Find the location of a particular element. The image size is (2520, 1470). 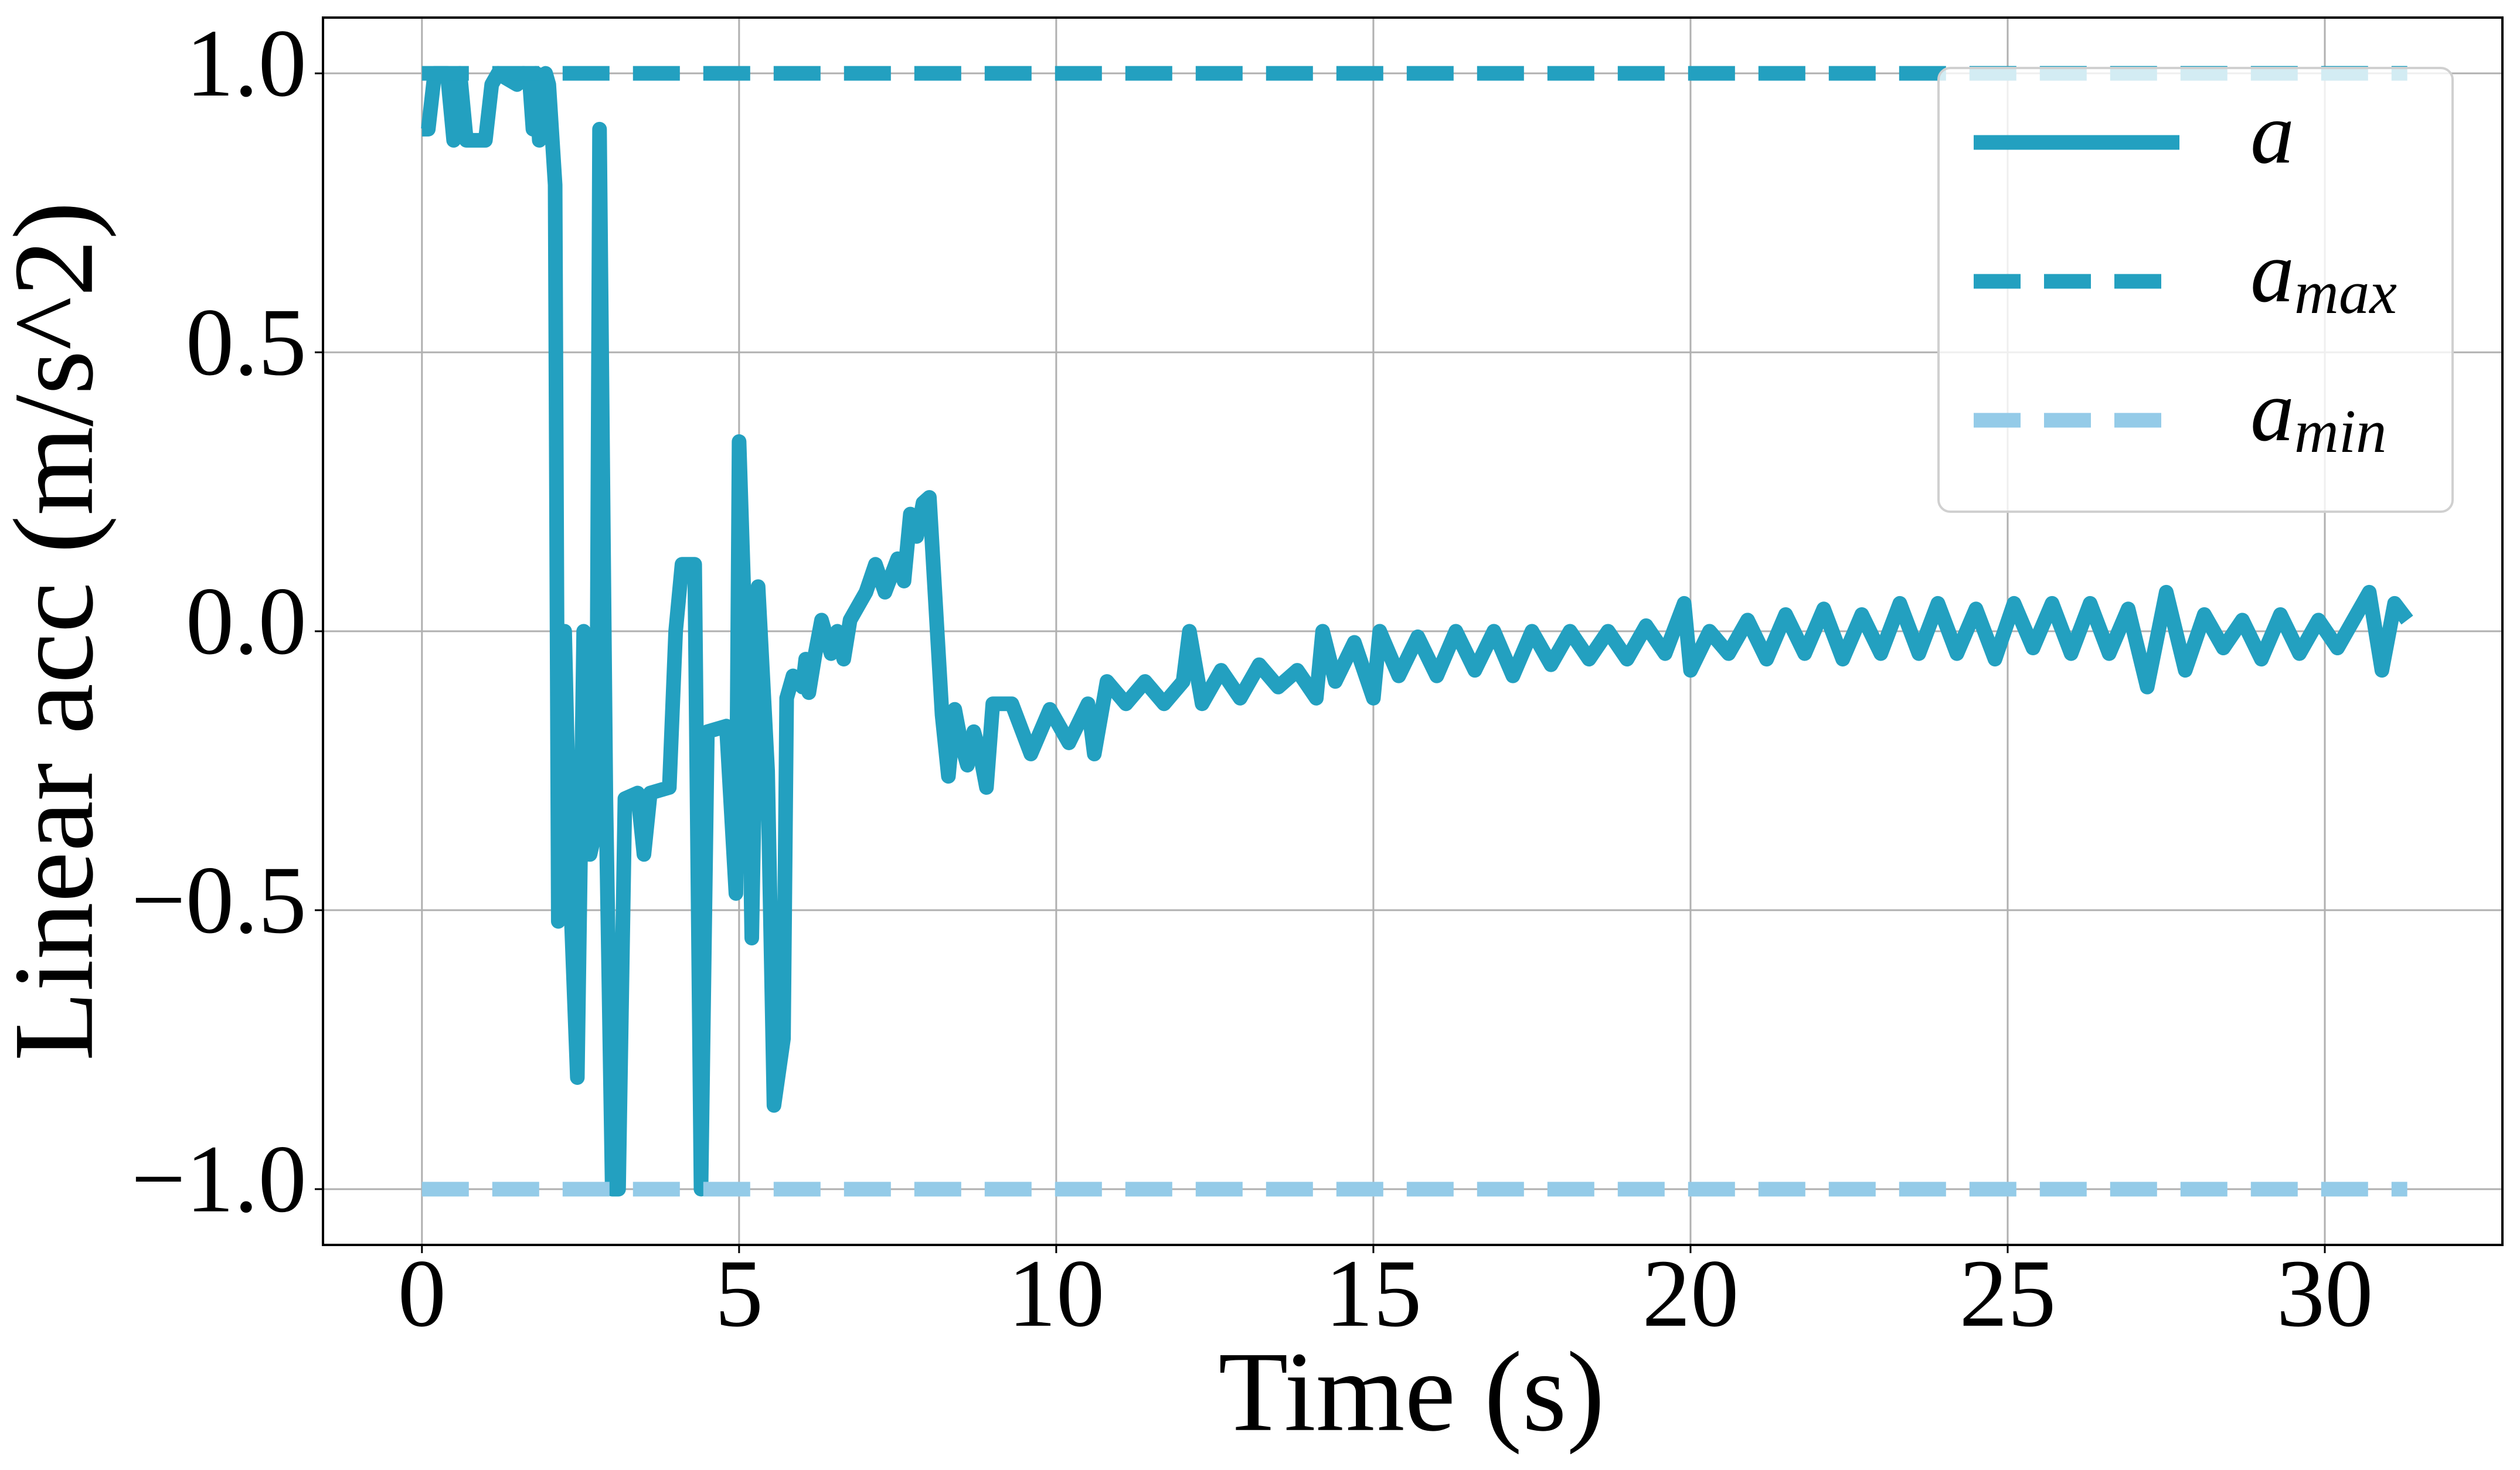

x-tick-label: 30 is located at coordinates (2325, 1294).